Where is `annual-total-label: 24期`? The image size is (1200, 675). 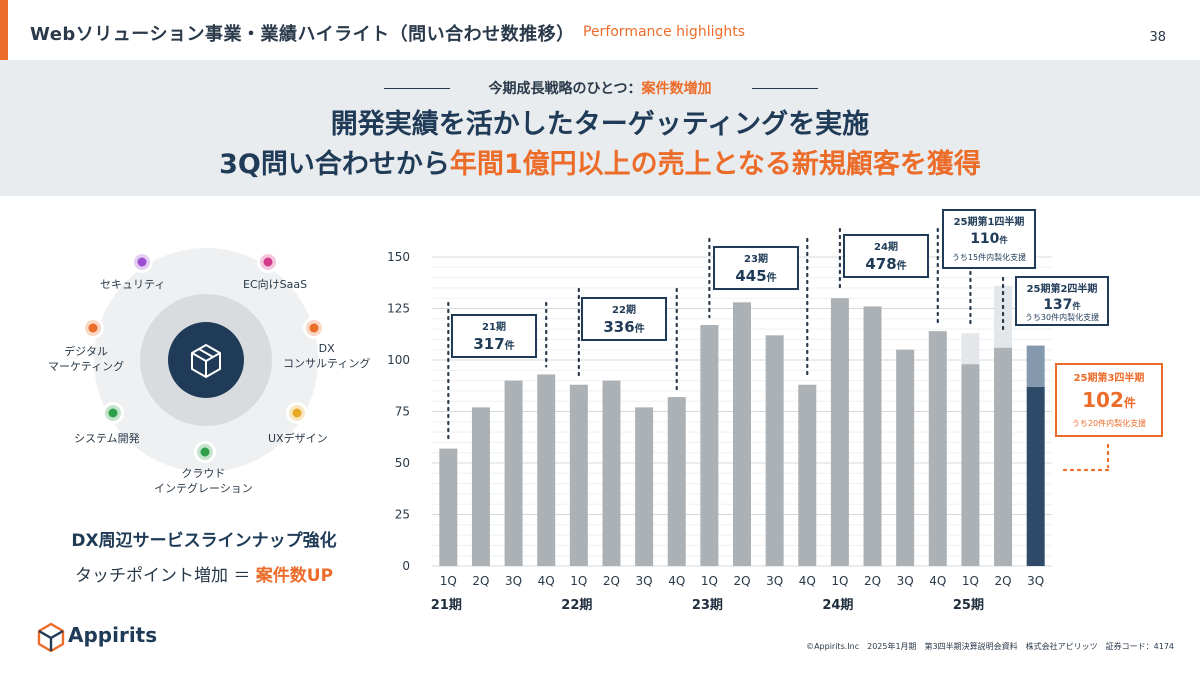 annual-total-label: 24期 is located at coordinates (886, 246).